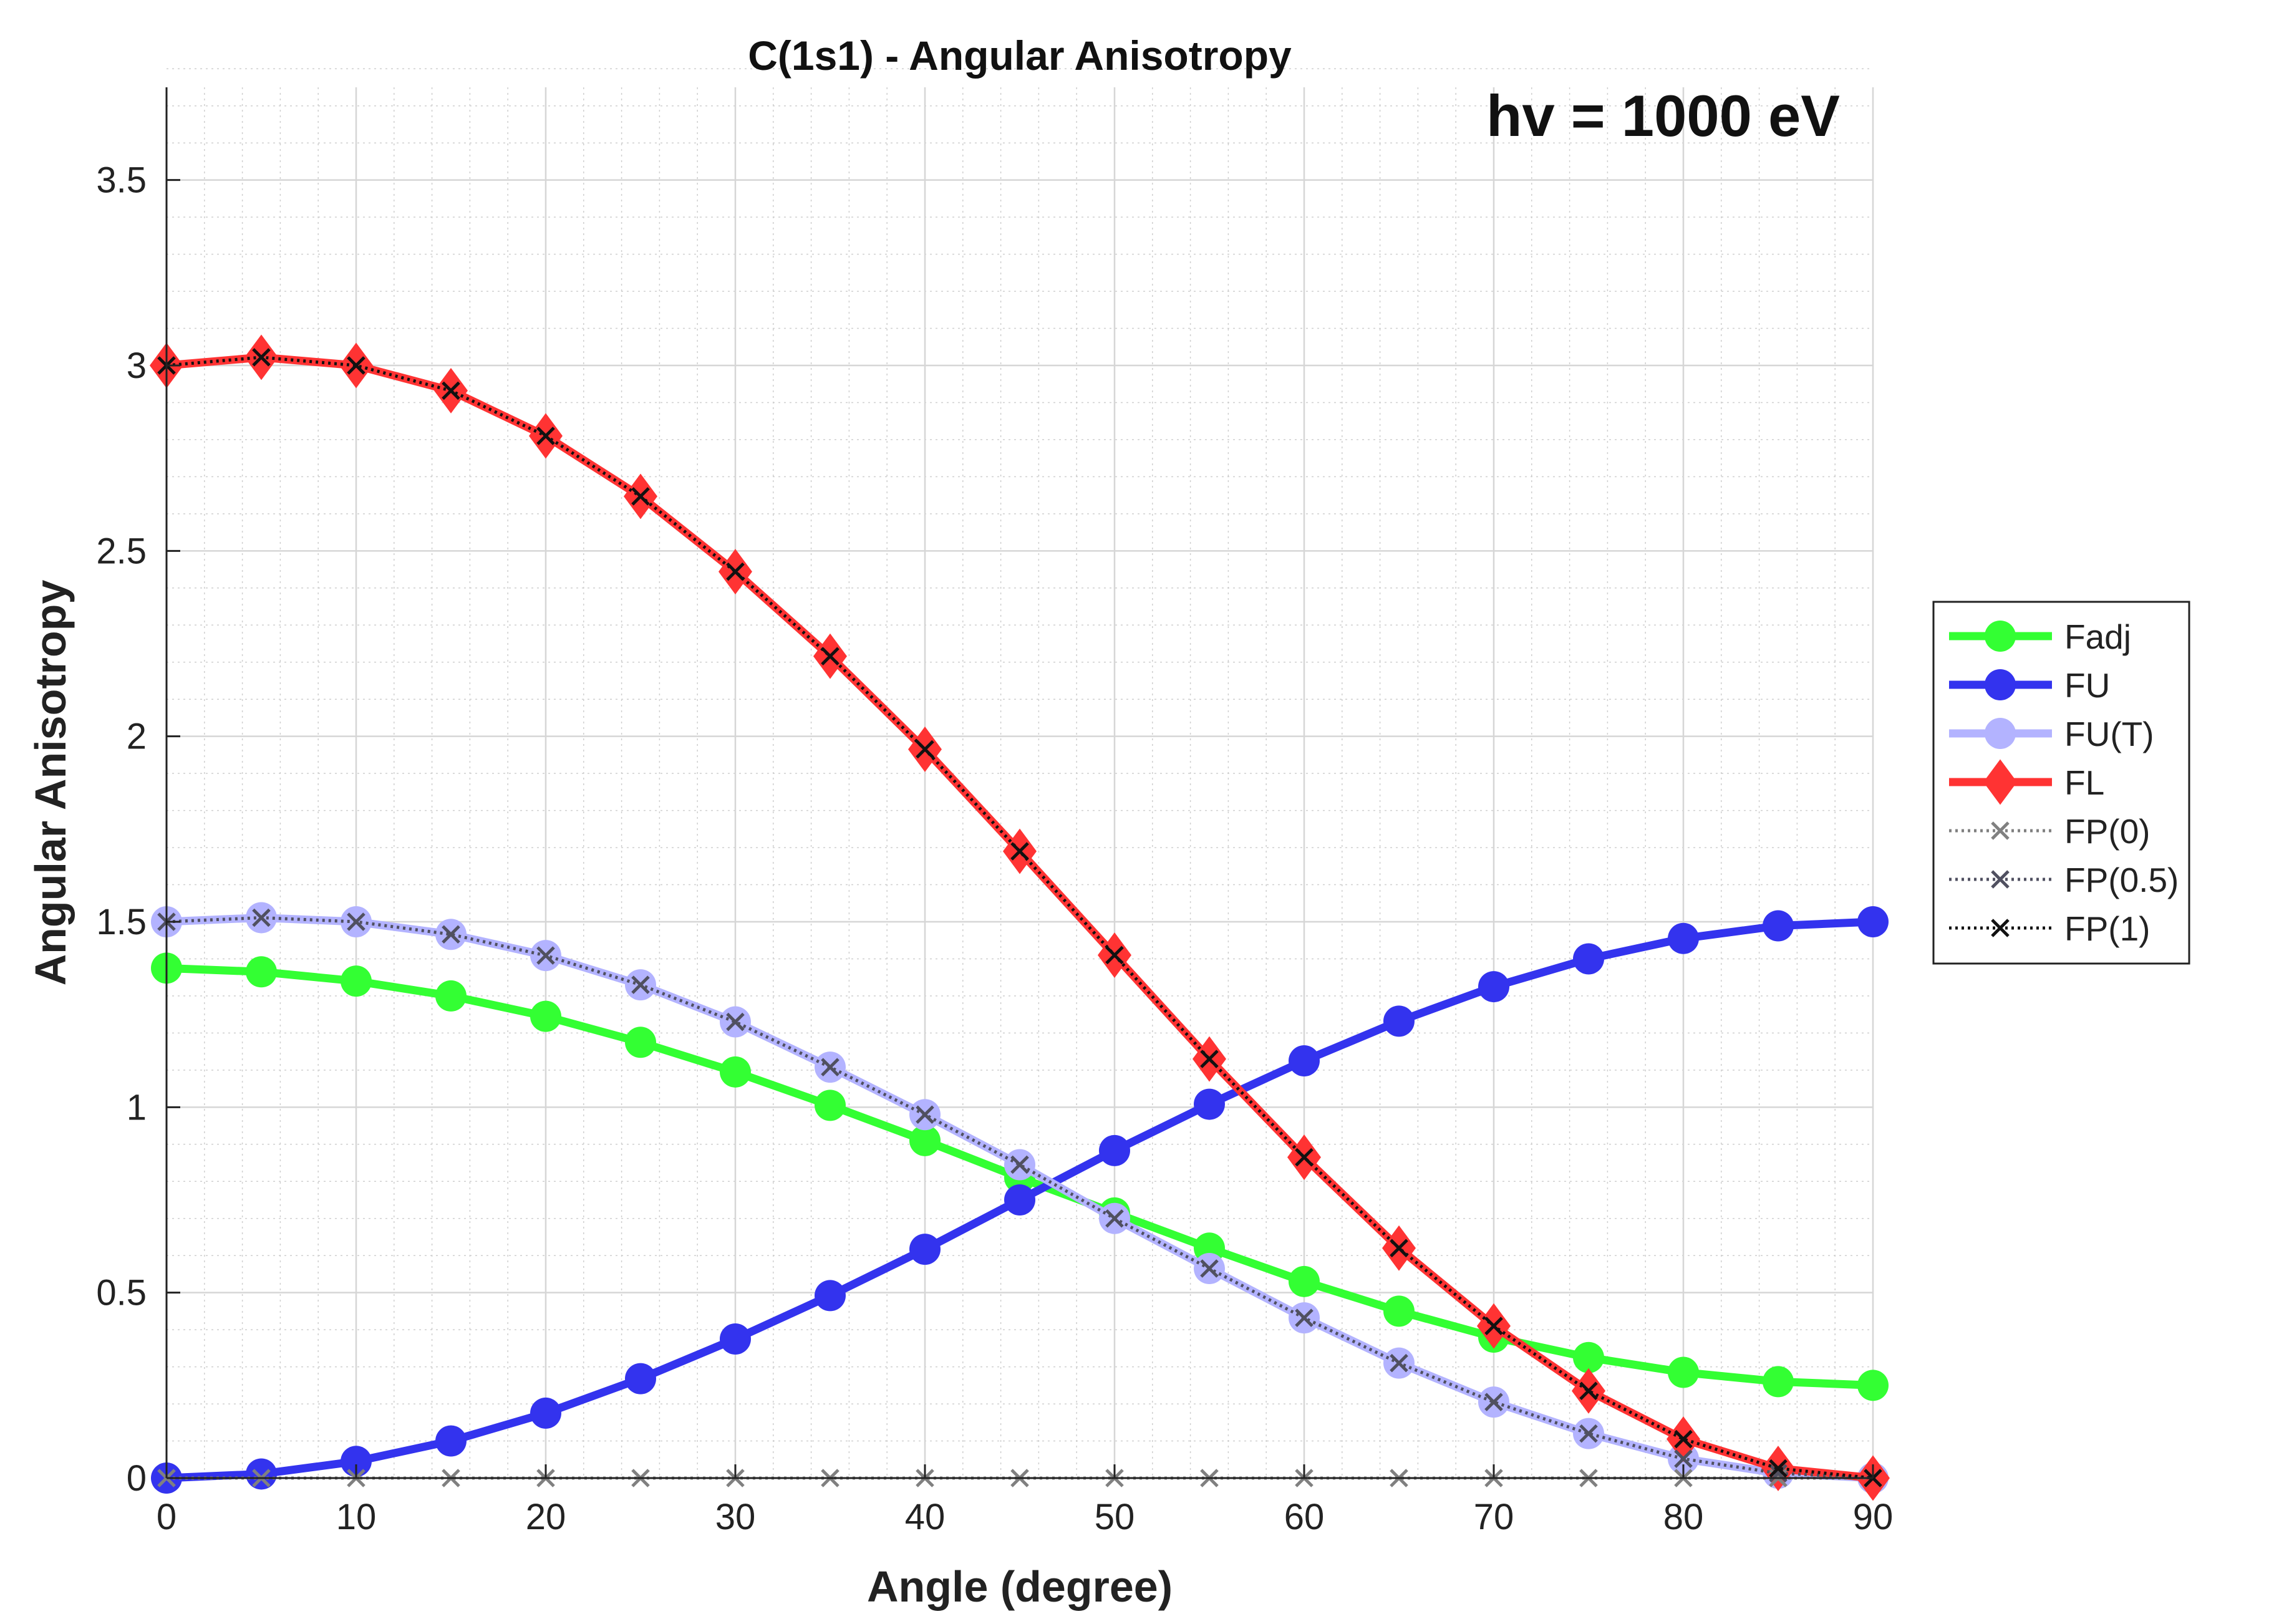 The image size is (2274, 1624). What do you see at coordinates (137, 1478) in the screenshot?
I see `y-tick-label: 0` at bounding box center [137, 1478].